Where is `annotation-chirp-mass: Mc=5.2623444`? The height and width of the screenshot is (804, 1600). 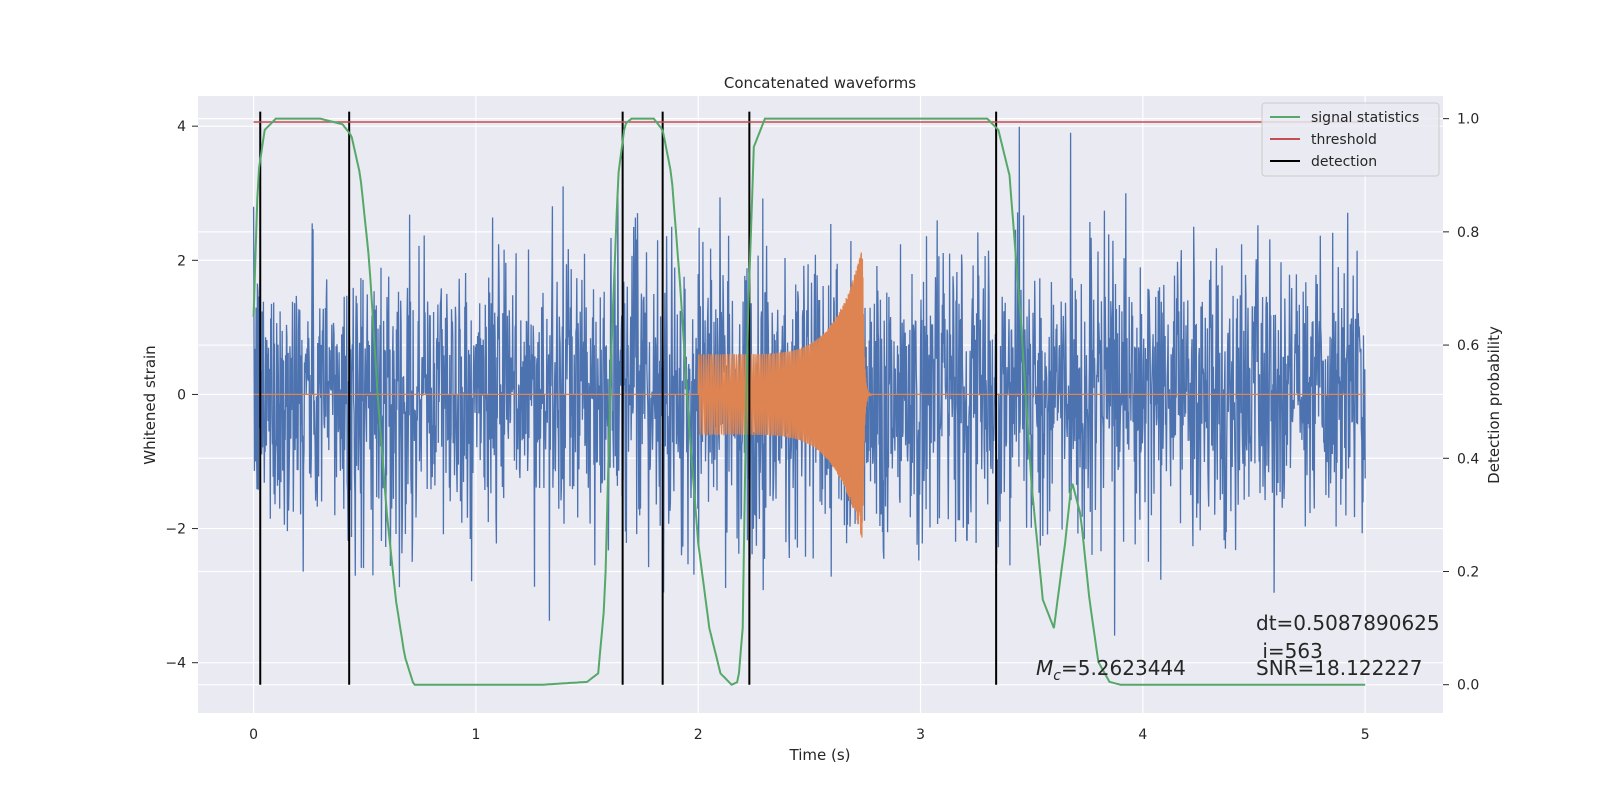 annotation-chirp-mass: Mc=5.2623444 is located at coordinates (1111, 670).